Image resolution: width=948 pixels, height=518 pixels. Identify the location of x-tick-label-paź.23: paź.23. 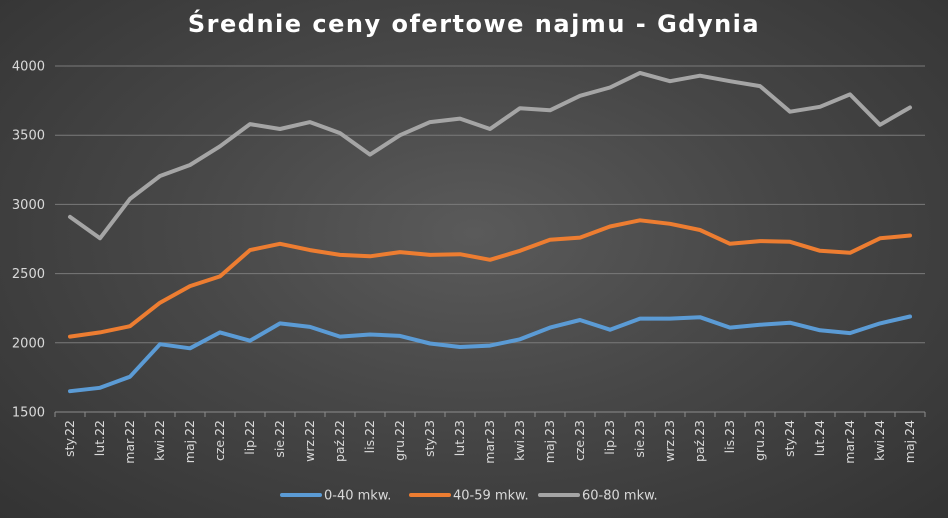
(699, 441).